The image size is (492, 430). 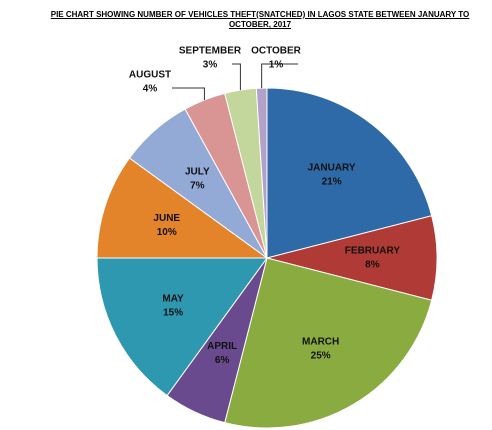 I want to click on slice-value-label: 4%, so click(x=150, y=89).